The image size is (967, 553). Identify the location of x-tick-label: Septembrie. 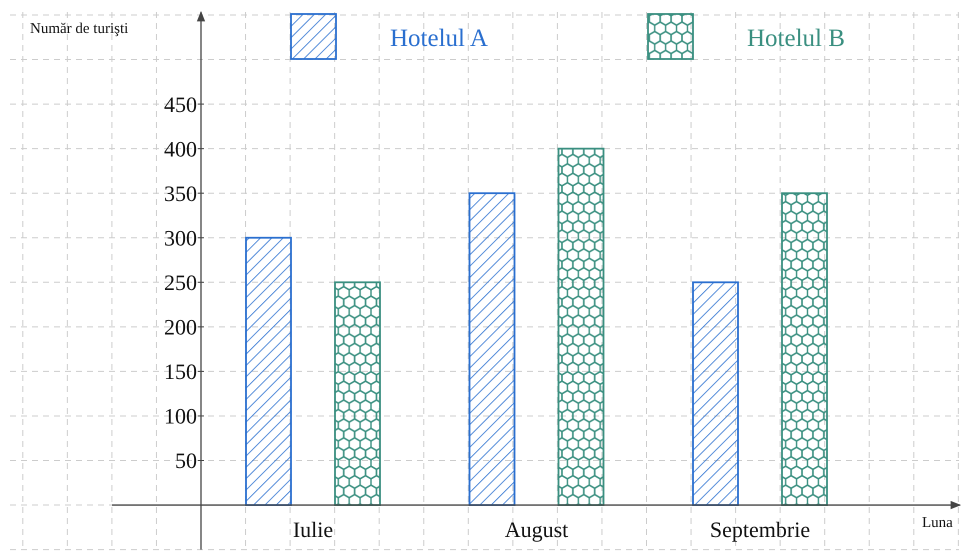
(760, 529).